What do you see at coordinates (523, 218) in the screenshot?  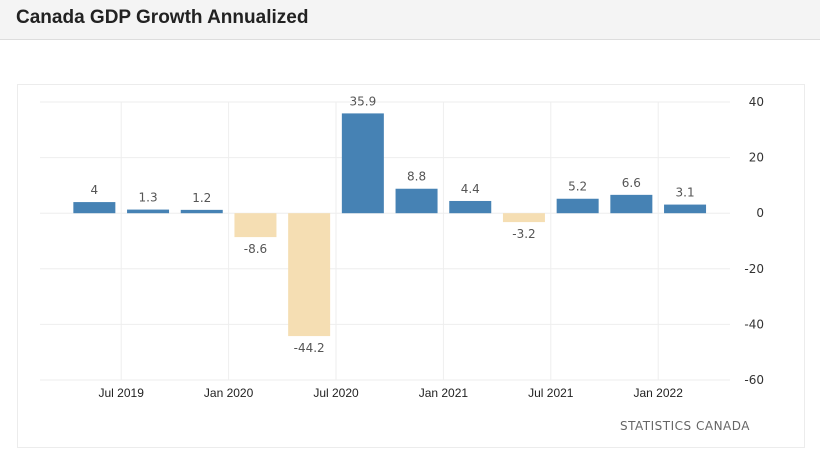 I see `bar-2021-q2` at bounding box center [523, 218].